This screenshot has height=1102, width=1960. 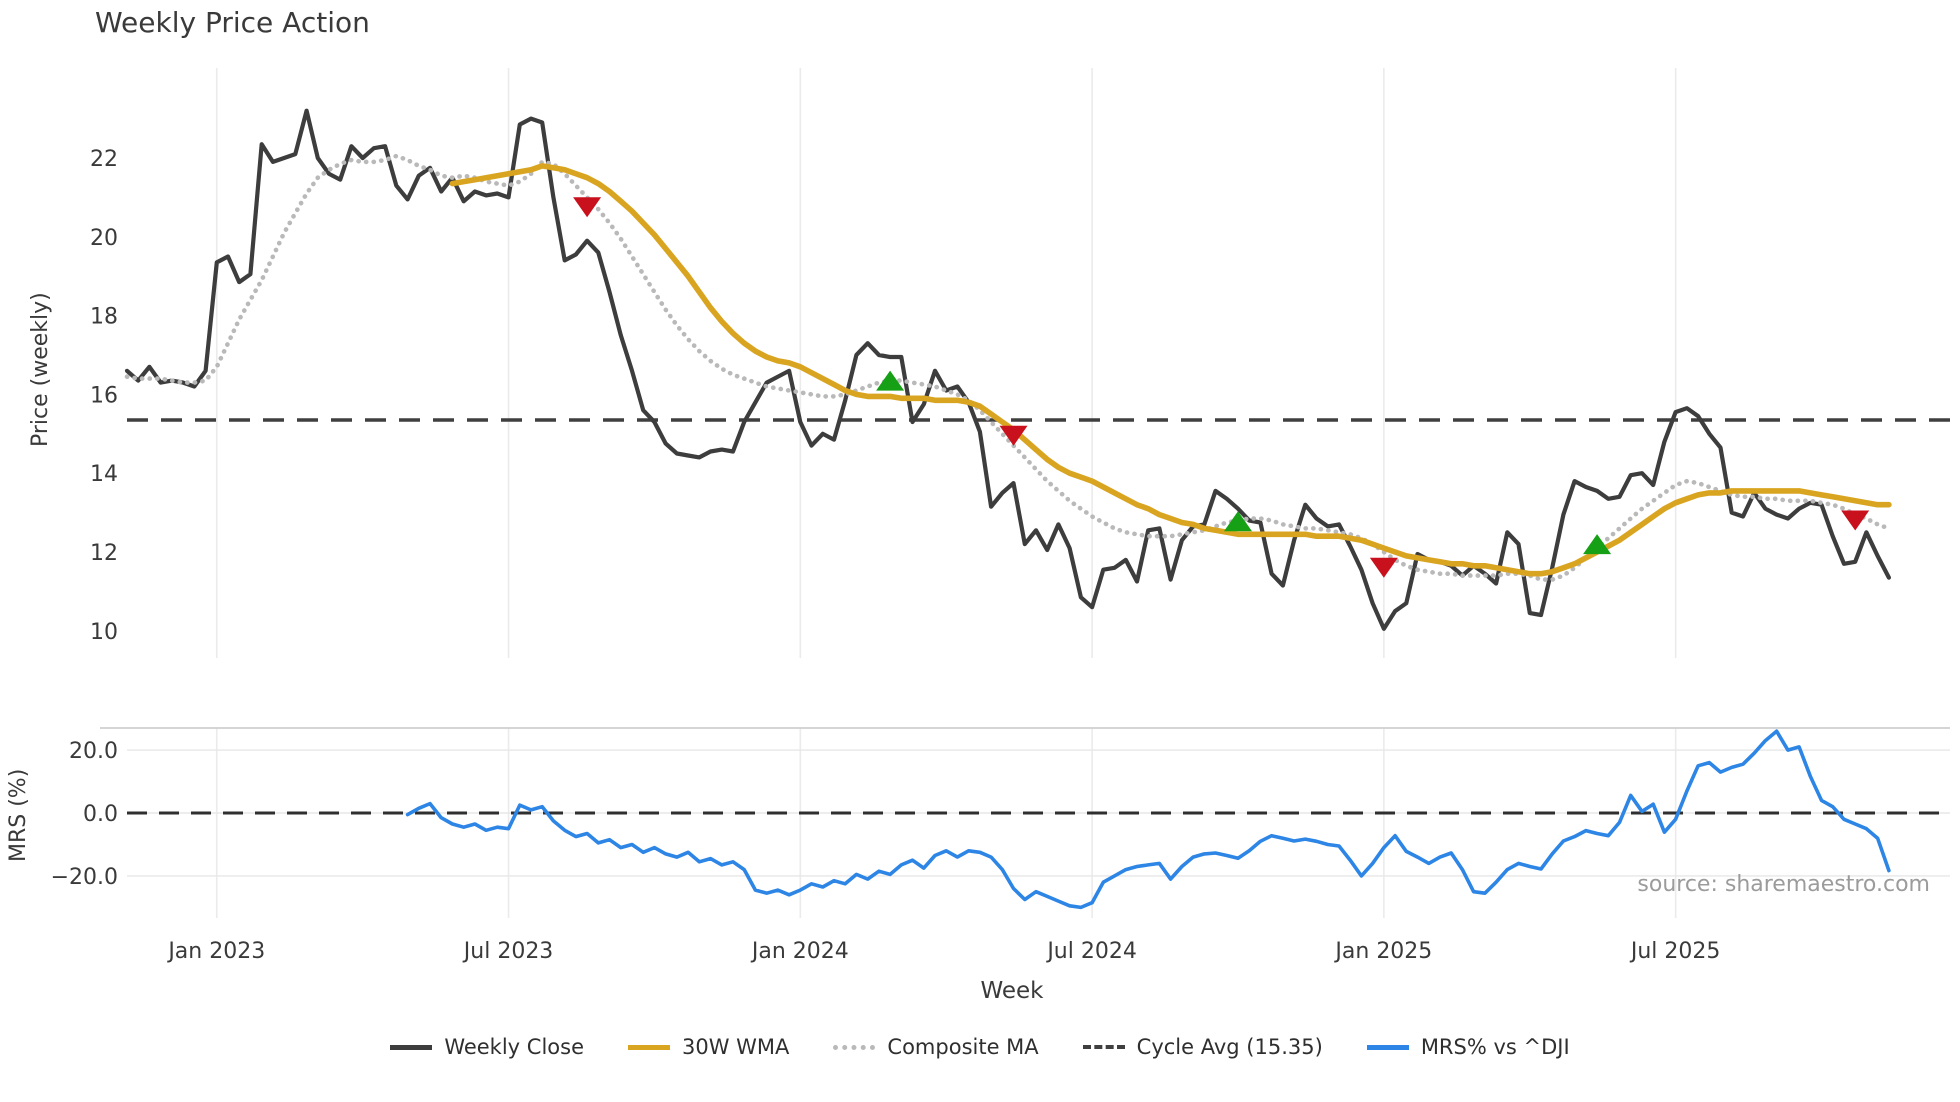 What do you see at coordinates (1229, 1047) in the screenshot?
I see `legend-label: Cycle Avg (15.35)` at bounding box center [1229, 1047].